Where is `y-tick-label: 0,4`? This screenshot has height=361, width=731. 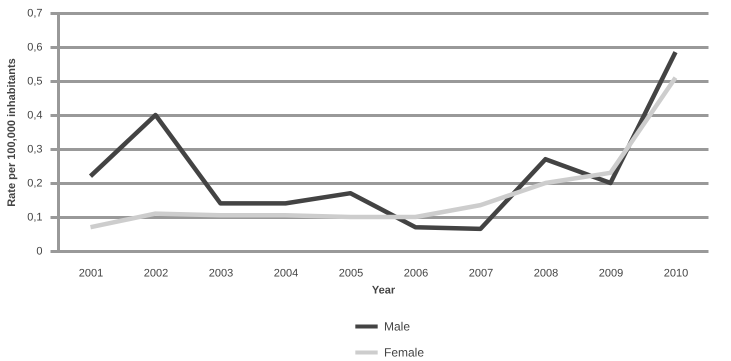 y-tick-label: 0,4 is located at coordinates (34, 116).